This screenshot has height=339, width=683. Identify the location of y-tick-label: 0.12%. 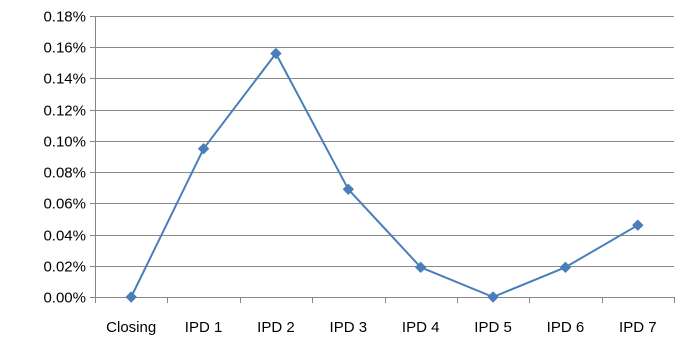
(64, 111).